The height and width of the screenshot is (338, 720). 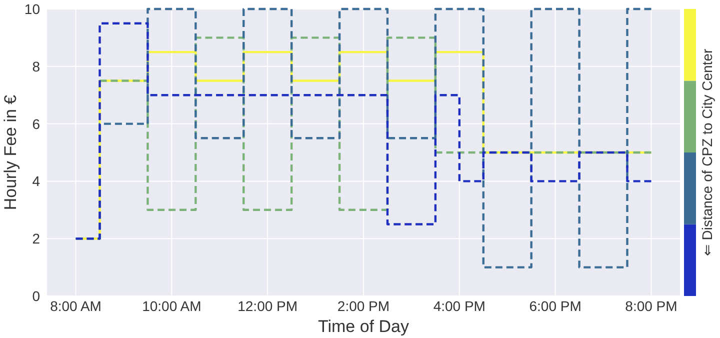 What do you see at coordinates (172, 306) in the screenshot?
I see `x-tick-label: 10:00 AM` at bounding box center [172, 306].